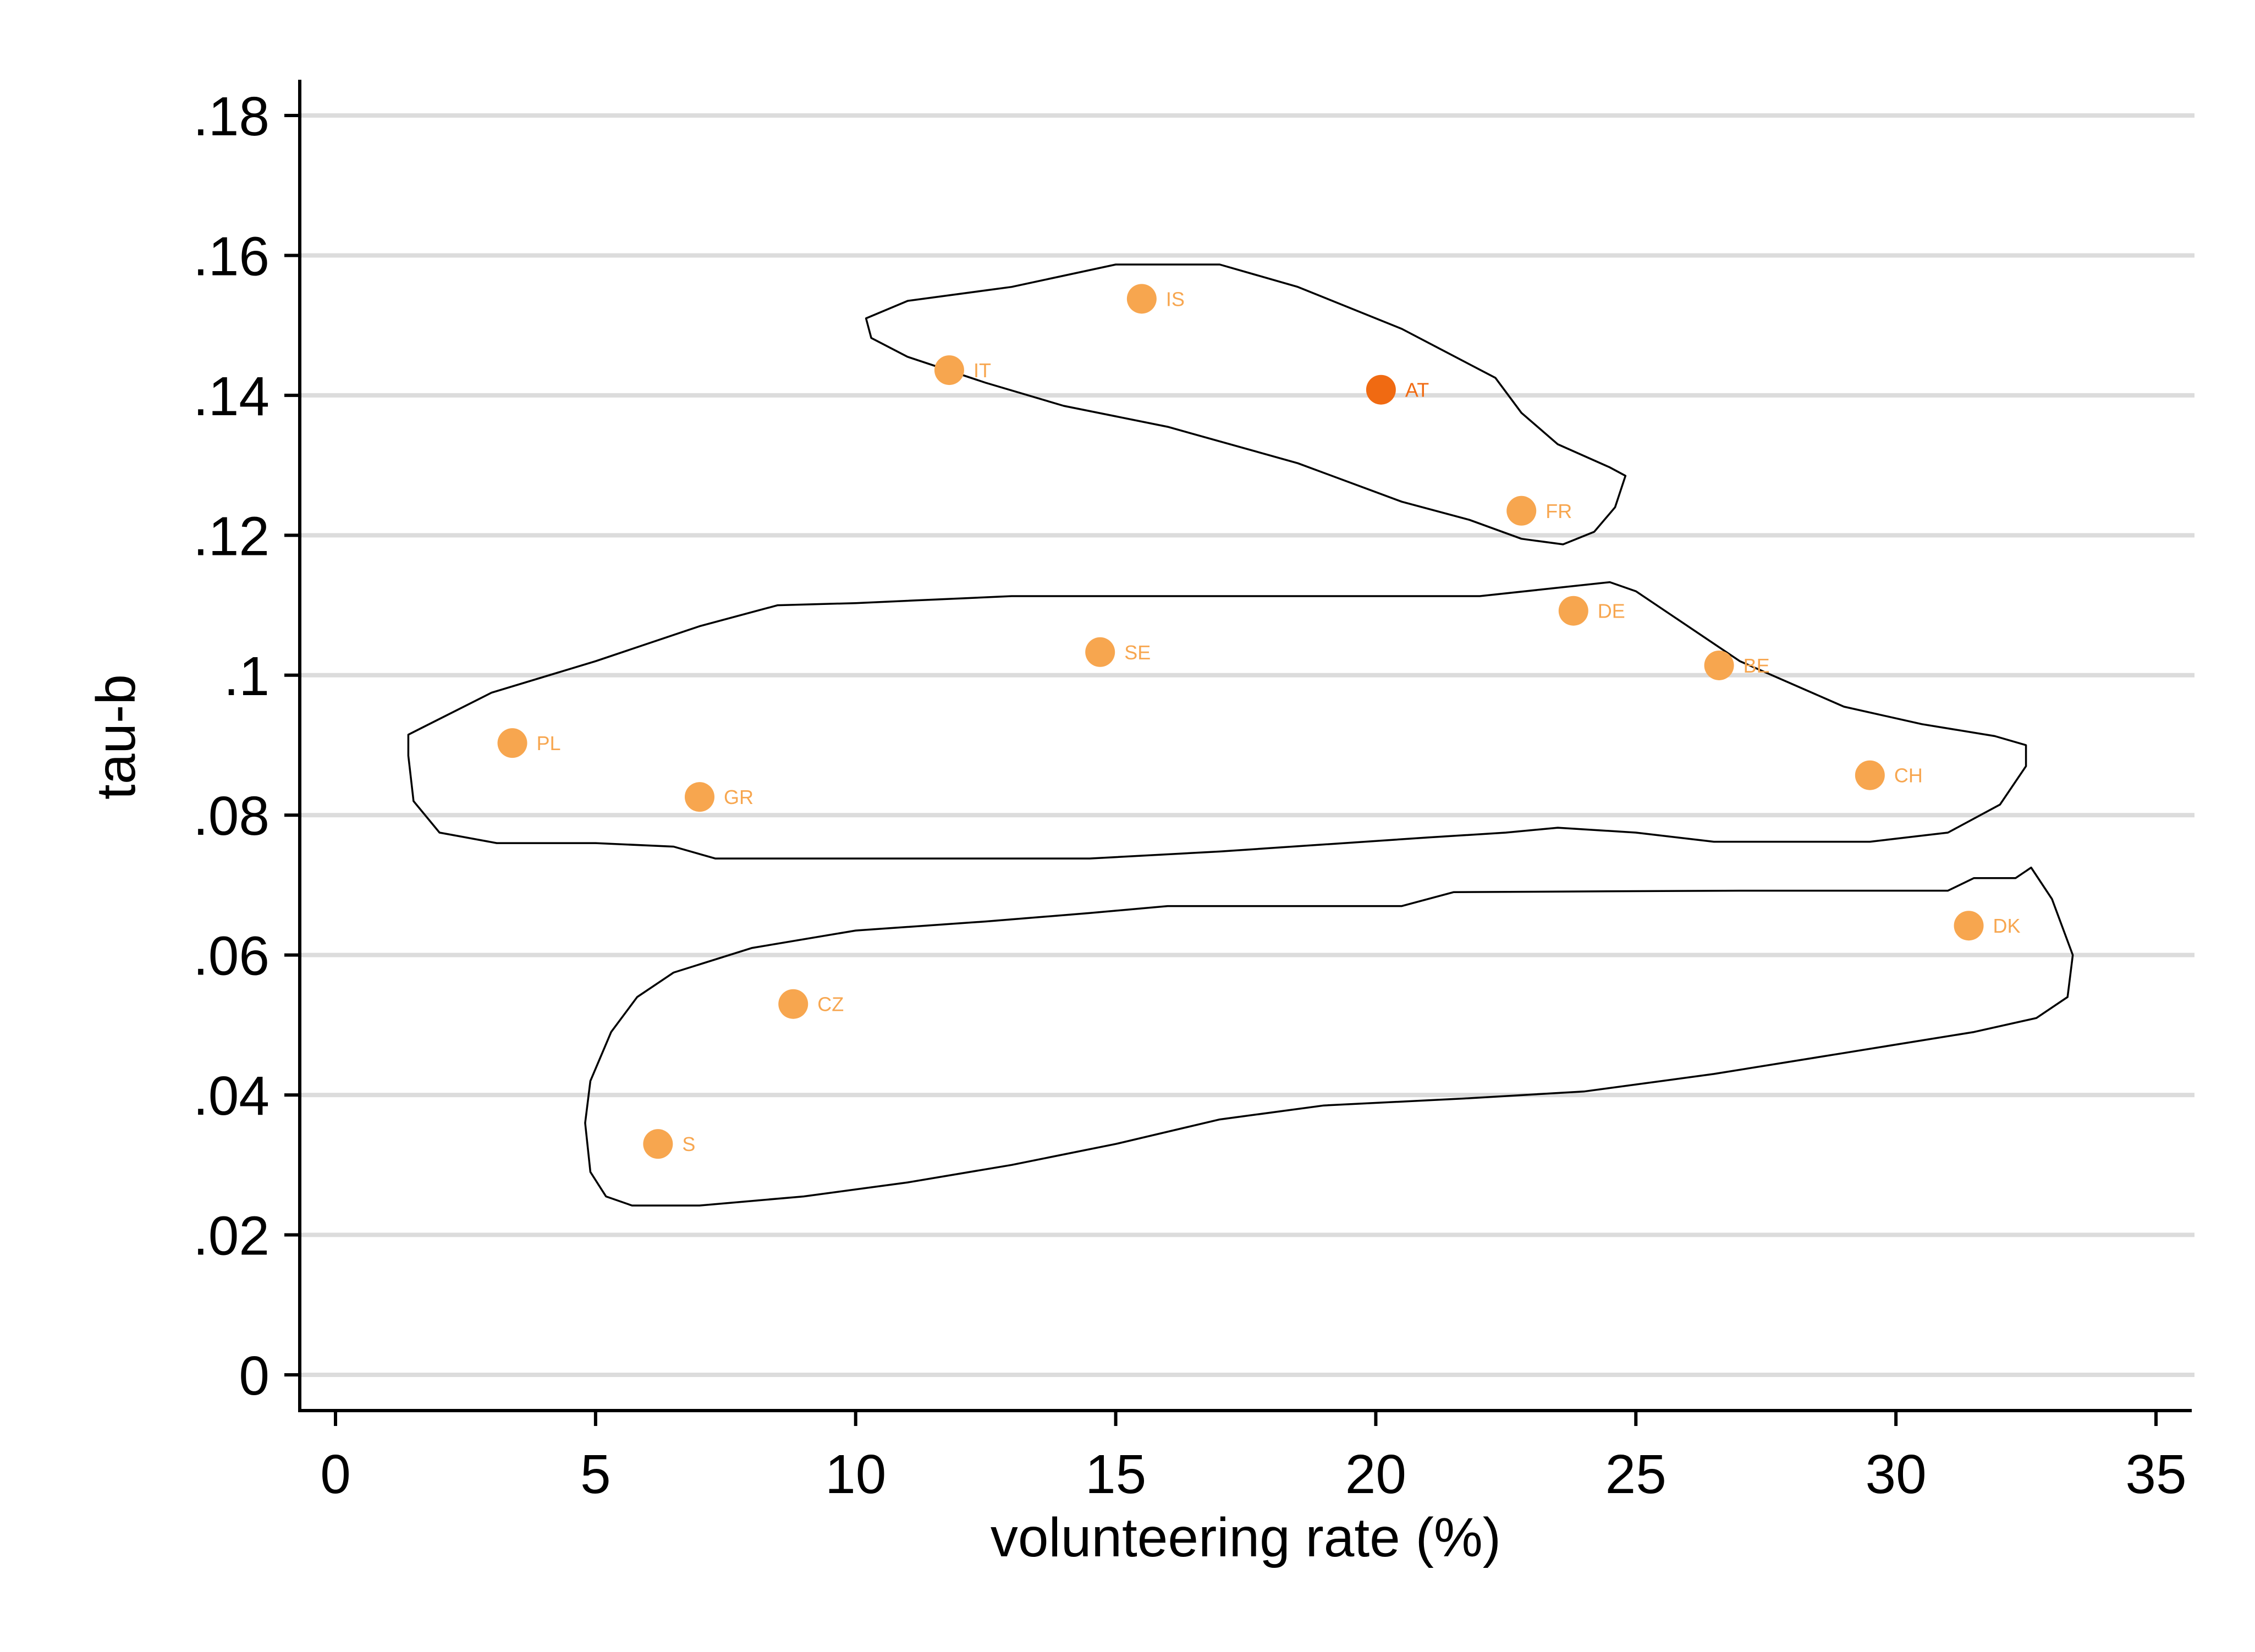  I want to click on y-tick-label: .08, so click(231, 816).